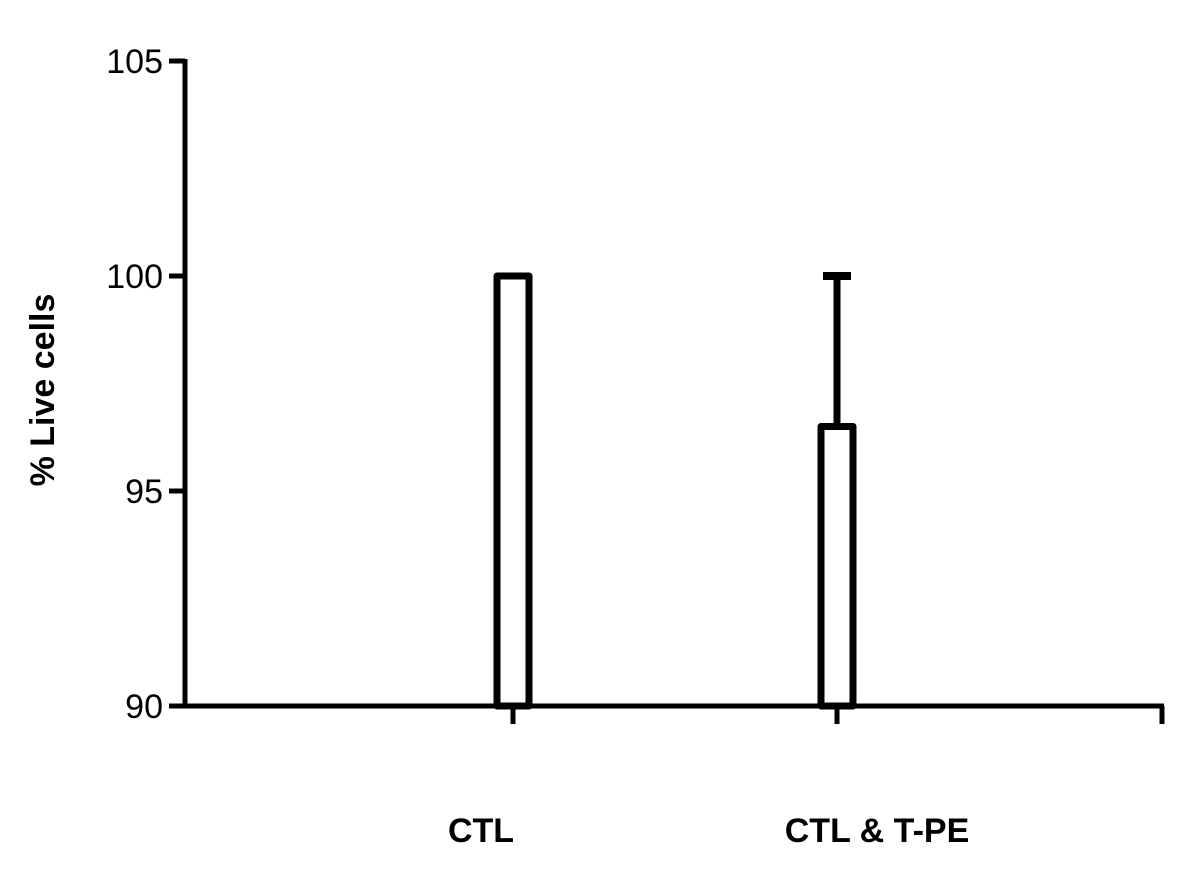 Image resolution: width=1181 pixels, height=872 pixels. I want to click on x-axis: CTL CTL & T-PE, so click(674, 776).